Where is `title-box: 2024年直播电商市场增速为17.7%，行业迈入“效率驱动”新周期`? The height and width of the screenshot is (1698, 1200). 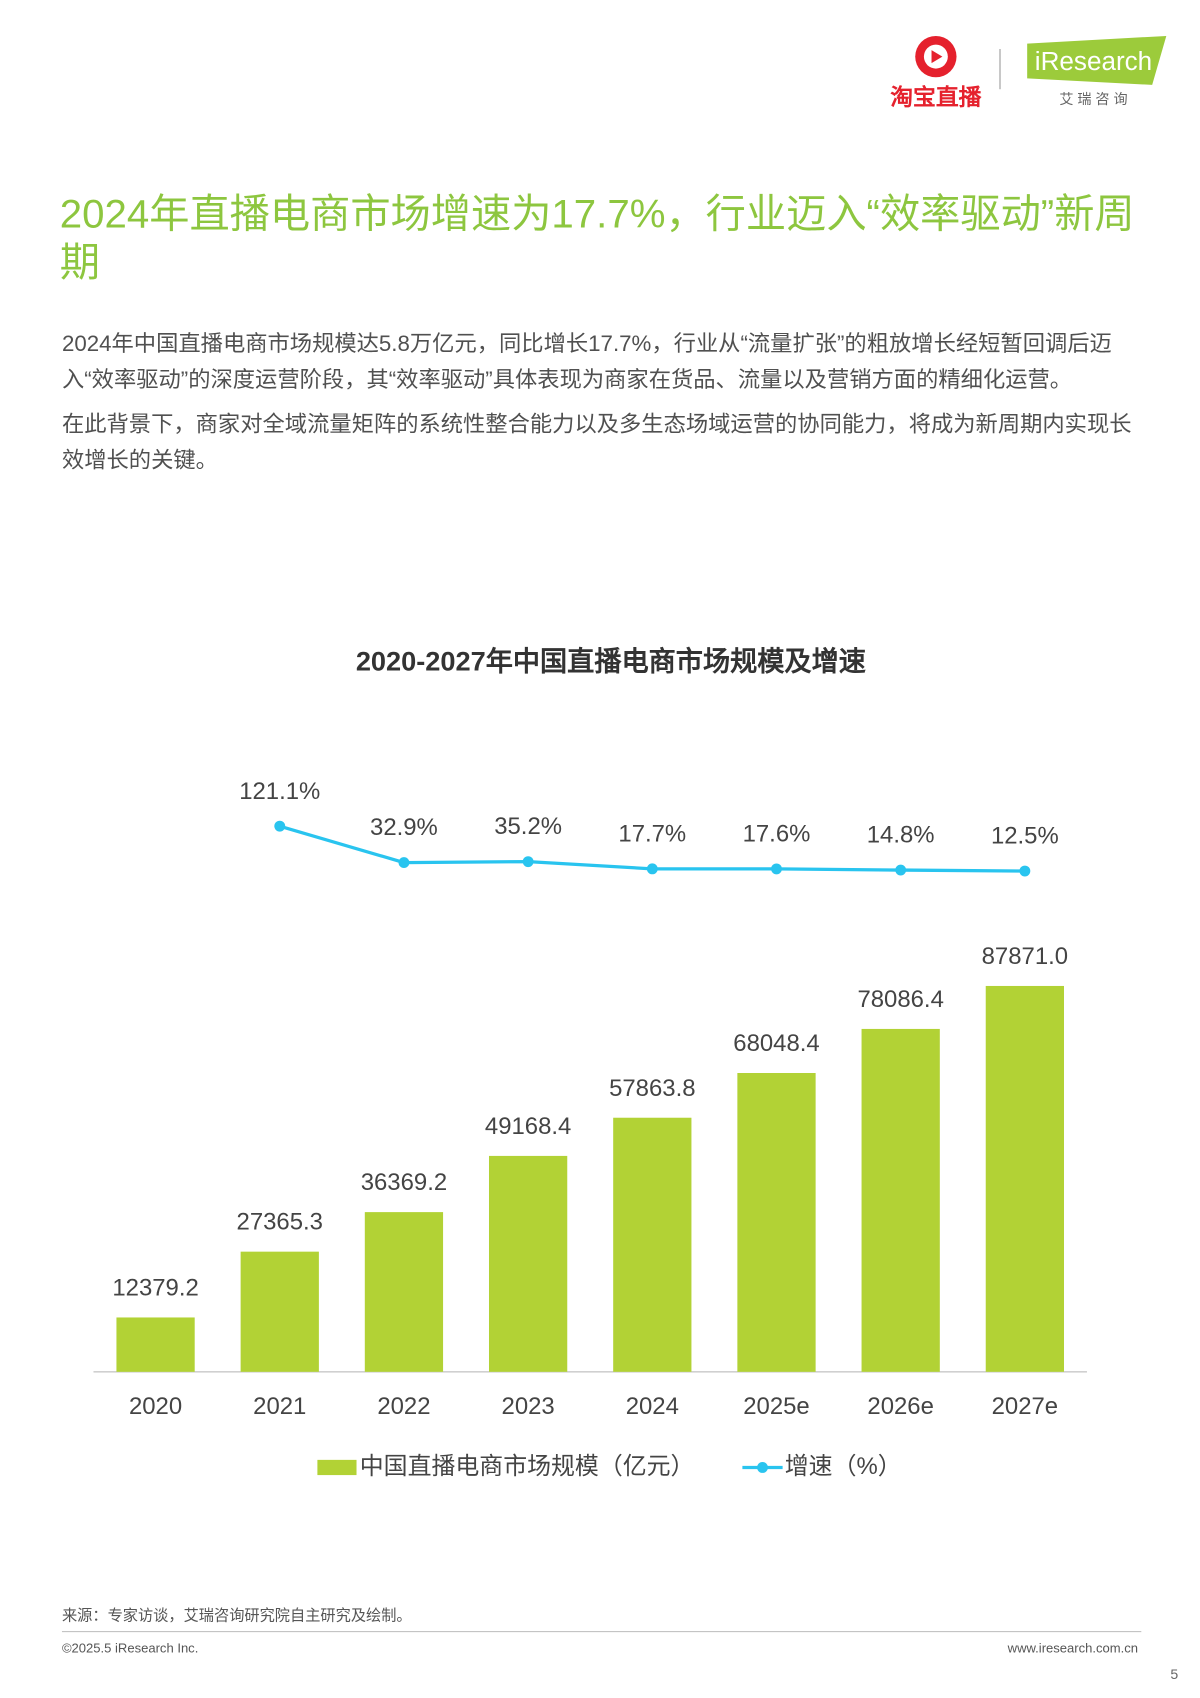
title-box: 2024年直播电商市场增速为17.7%，行业迈入“效率驱动”新周期 is located at coordinates (597, 238).